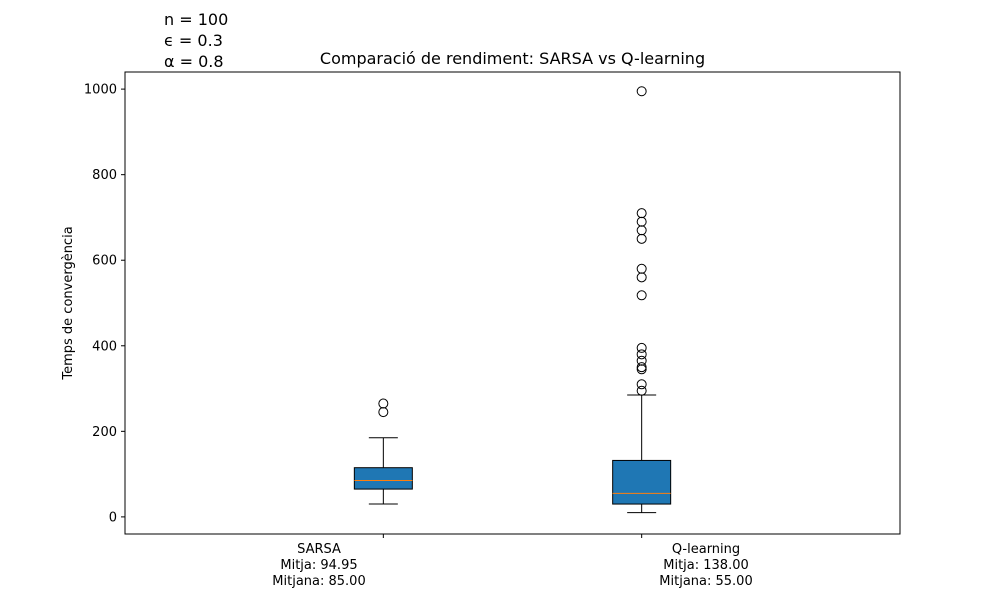 The height and width of the screenshot is (600, 1000). I want to click on annotation-n: n = 100, so click(196, 19).